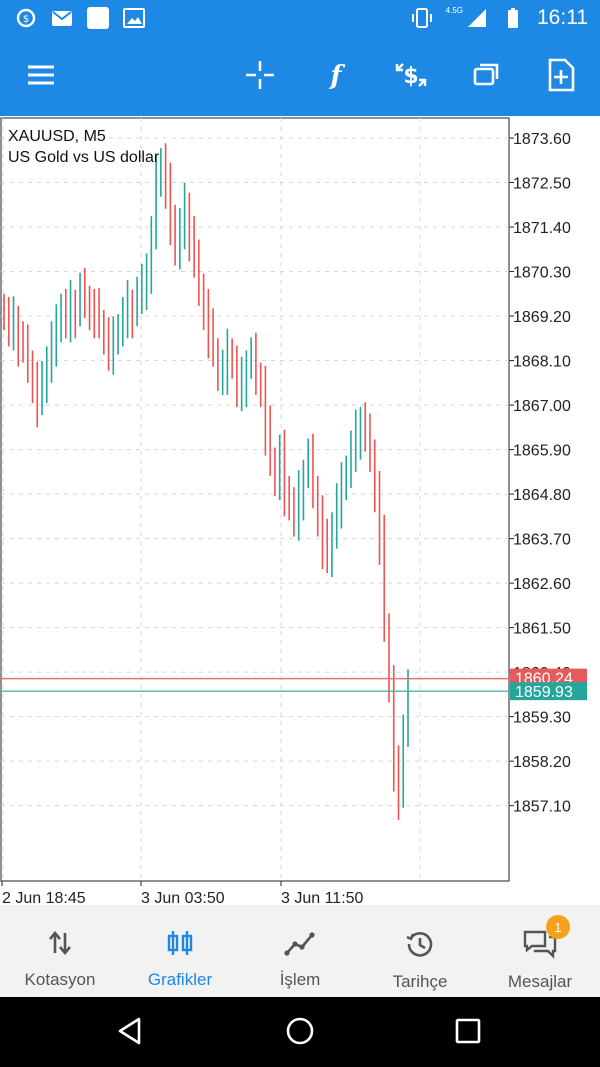 The width and height of the screenshot is (600, 1067). What do you see at coordinates (542, 228) in the screenshot?
I see `price-axis-label: 1871.40` at bounding box center [542, 228].